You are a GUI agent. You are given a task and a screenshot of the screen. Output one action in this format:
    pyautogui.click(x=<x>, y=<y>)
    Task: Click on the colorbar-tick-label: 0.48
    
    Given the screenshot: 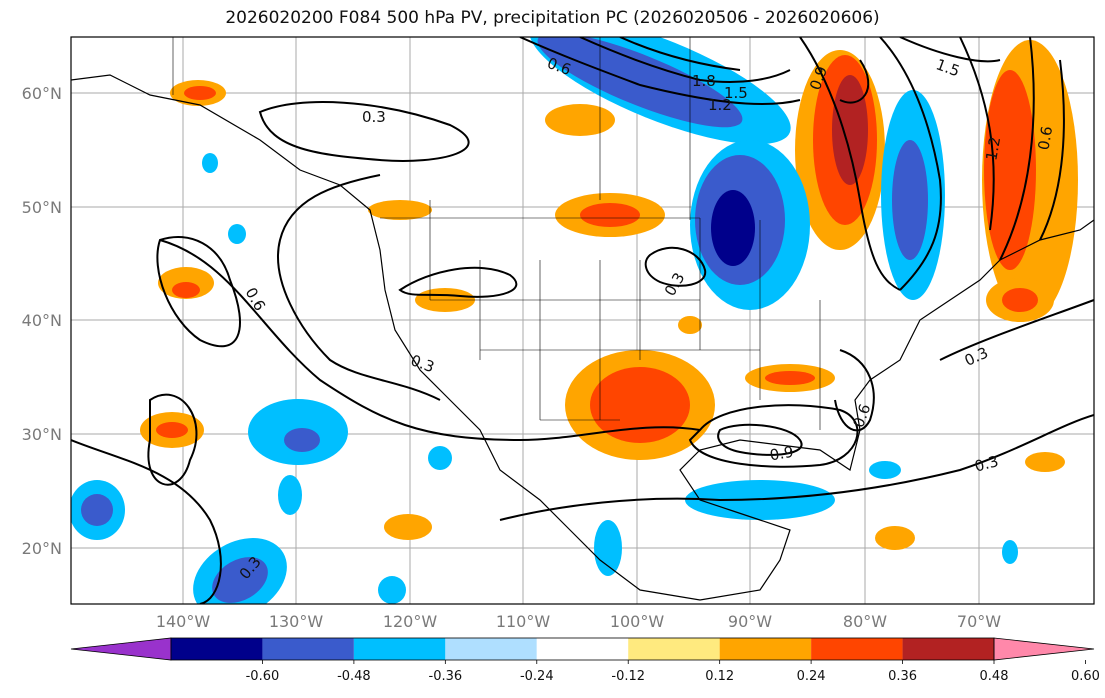 What is the action you would take?
    pyautogui.click(x=994, y=676)
    